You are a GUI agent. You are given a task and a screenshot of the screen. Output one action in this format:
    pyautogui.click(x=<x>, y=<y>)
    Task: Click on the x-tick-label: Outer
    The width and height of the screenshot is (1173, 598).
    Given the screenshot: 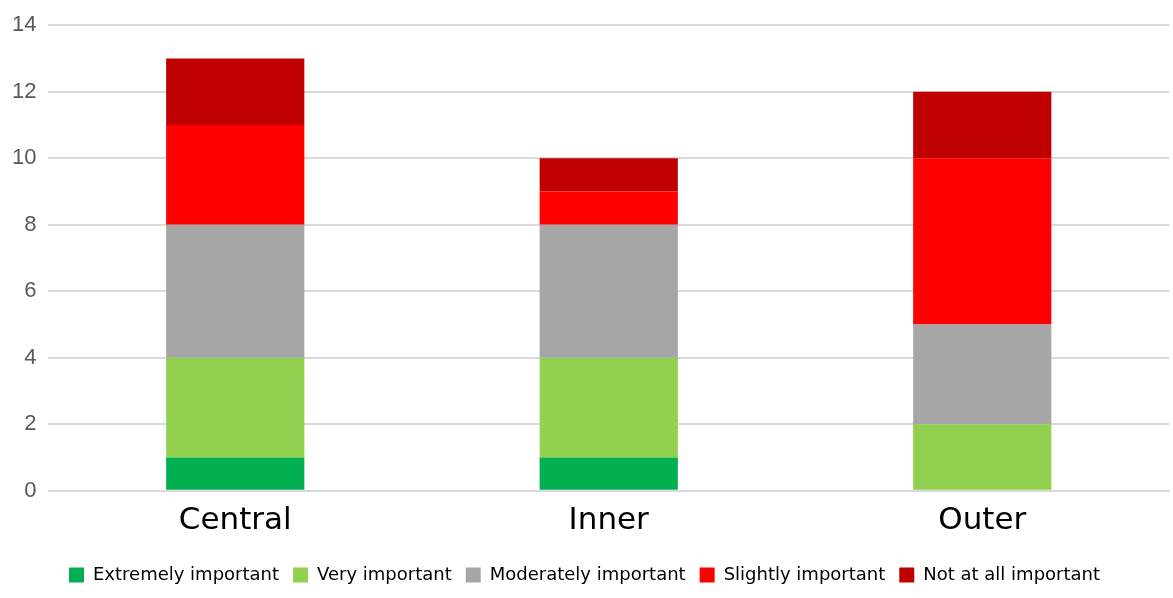 What is the action you would take?
    pyautogui.click(x=982, y=518)
    